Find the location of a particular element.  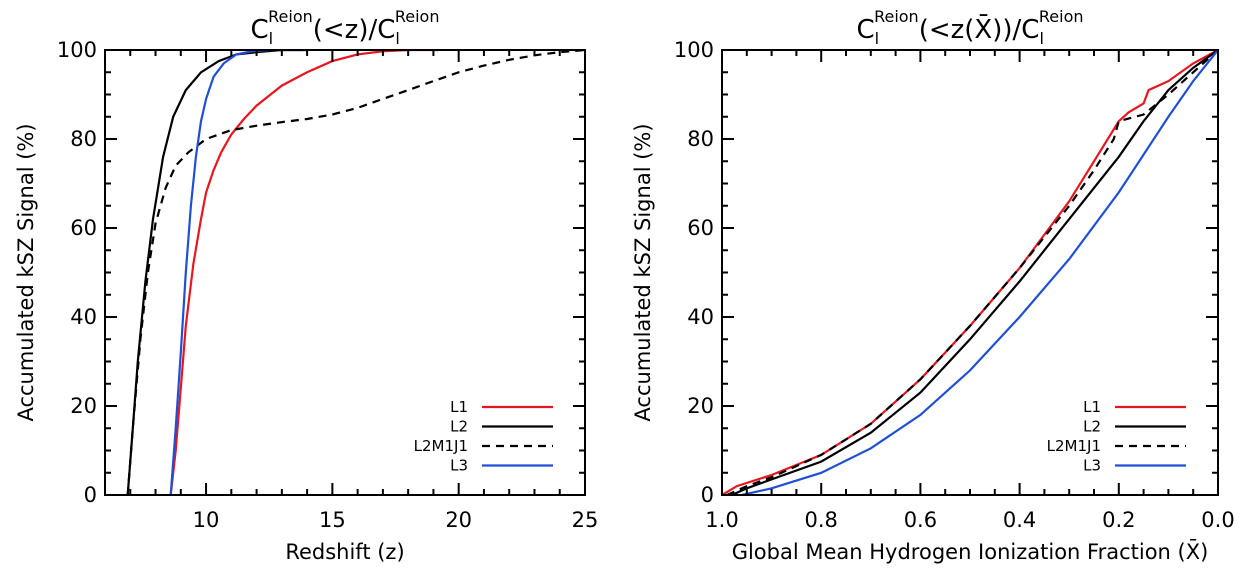

right-title-sup2: Reion is located at coordinates (1061, 16).